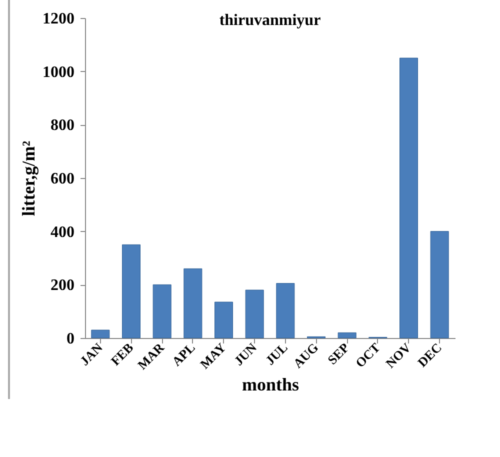  I want to click on y-tick-label: 800, so click(62, 125).